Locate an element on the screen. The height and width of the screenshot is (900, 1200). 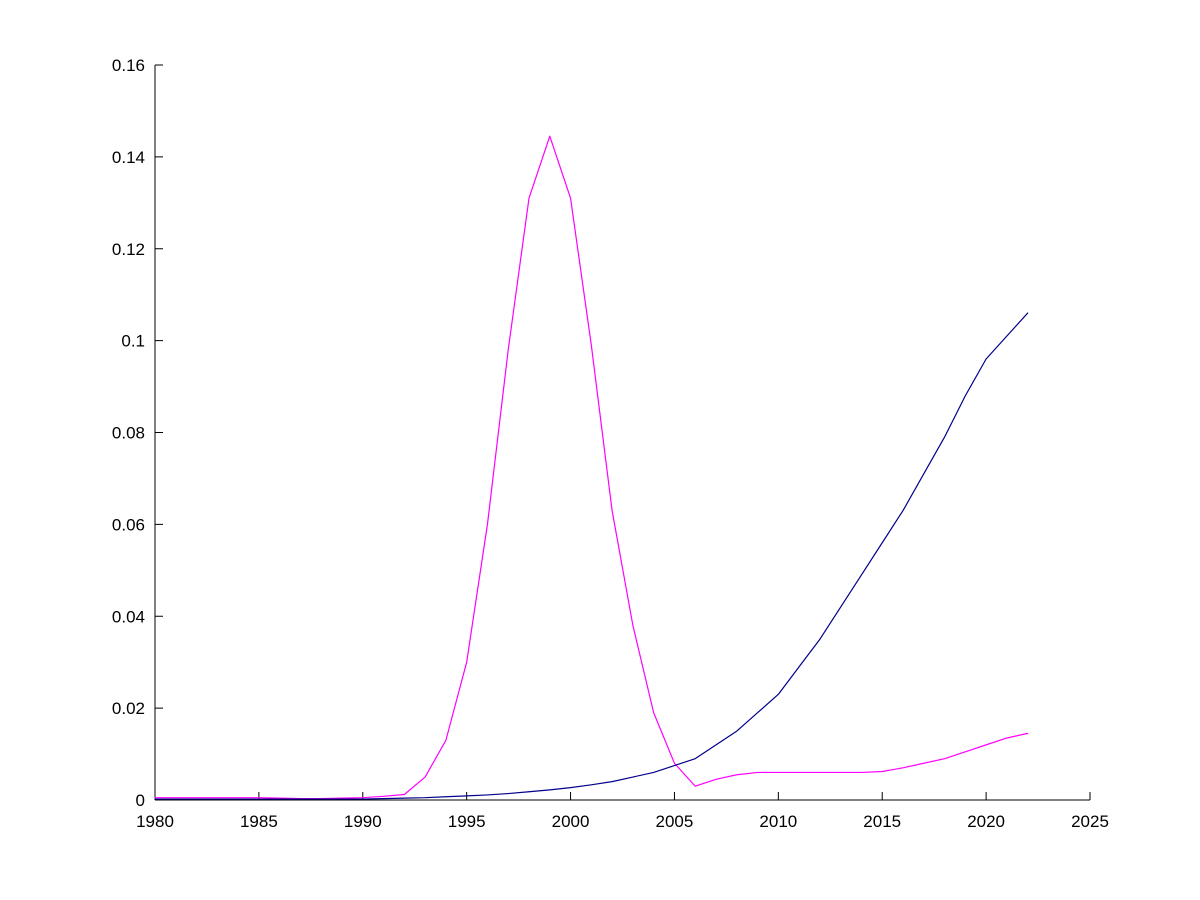
y-tick-label: 0.06 is located at coordinates (128, 524).